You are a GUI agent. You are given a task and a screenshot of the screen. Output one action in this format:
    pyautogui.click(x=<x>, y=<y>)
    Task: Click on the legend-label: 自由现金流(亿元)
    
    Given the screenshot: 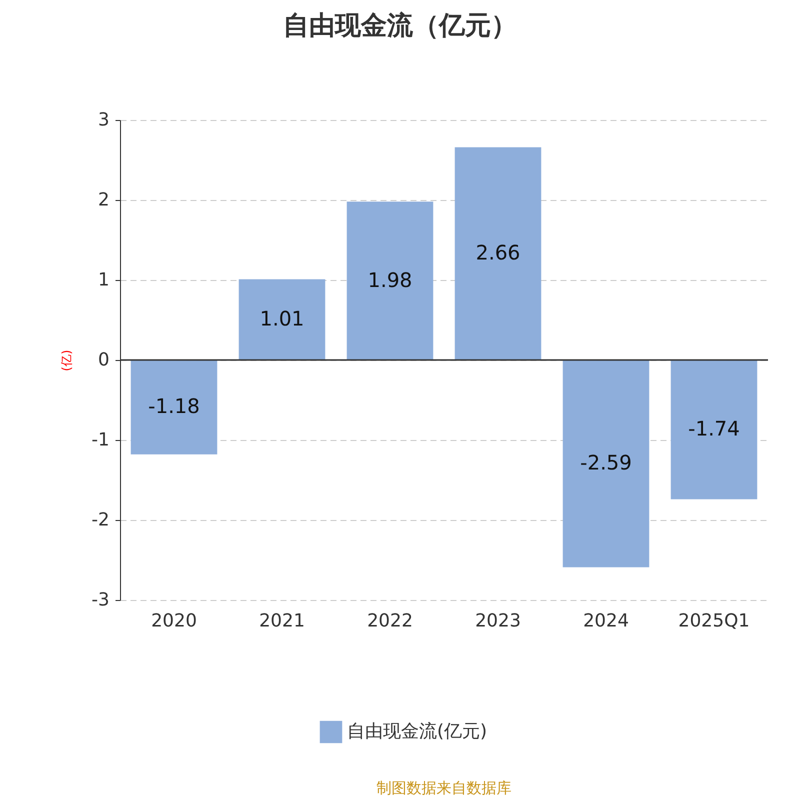 What is the action you would take?
    pyautogui.click(x=417, y=731)
    